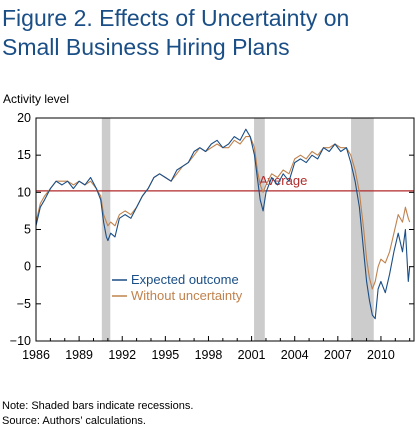  Describe the element at coordinates (24, 155) in the screenshot. I see `y-tick-label: 15` at that location.